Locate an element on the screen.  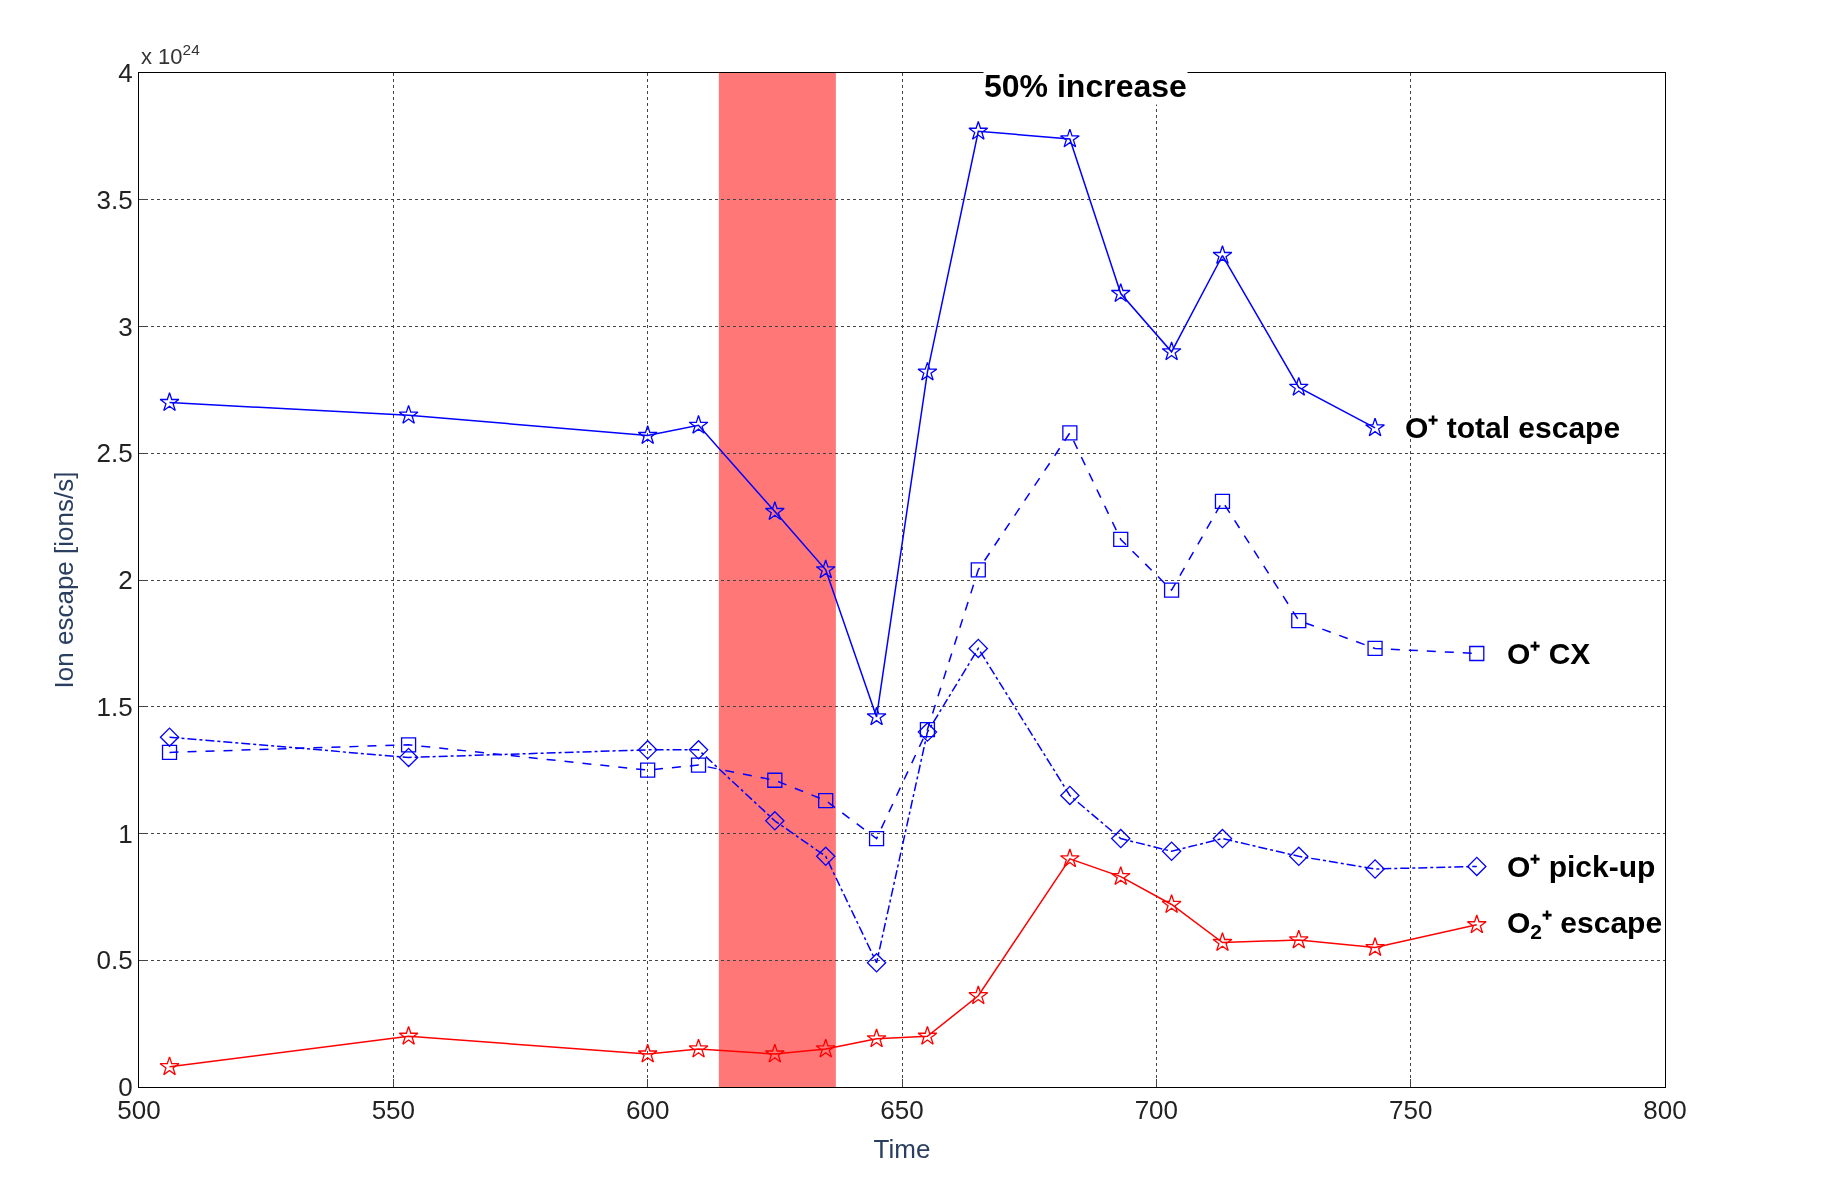
x-tick-label: 700 is located at coordinates (1156, 1110).